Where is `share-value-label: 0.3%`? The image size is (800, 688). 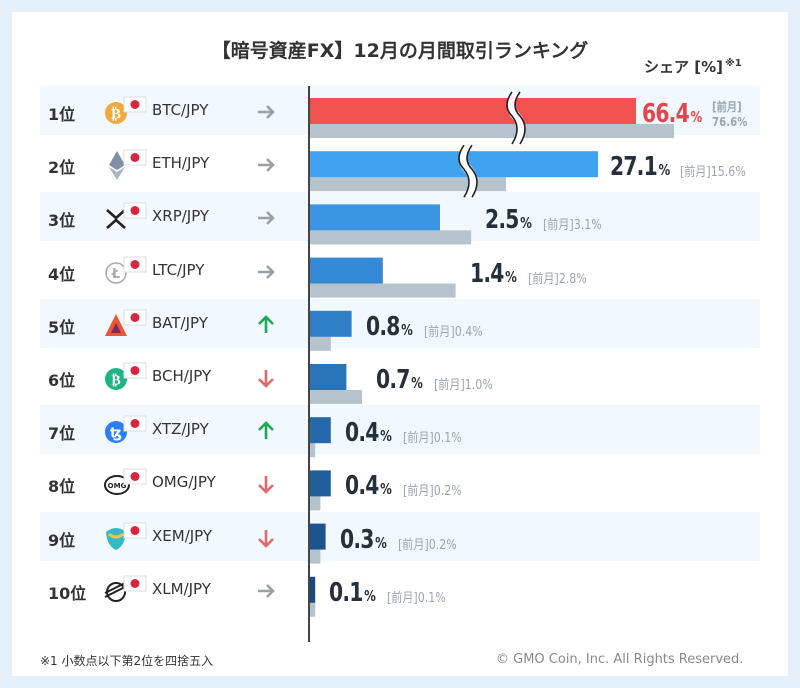 share-value-label: 0.3% is located at coordinates (363, 539).